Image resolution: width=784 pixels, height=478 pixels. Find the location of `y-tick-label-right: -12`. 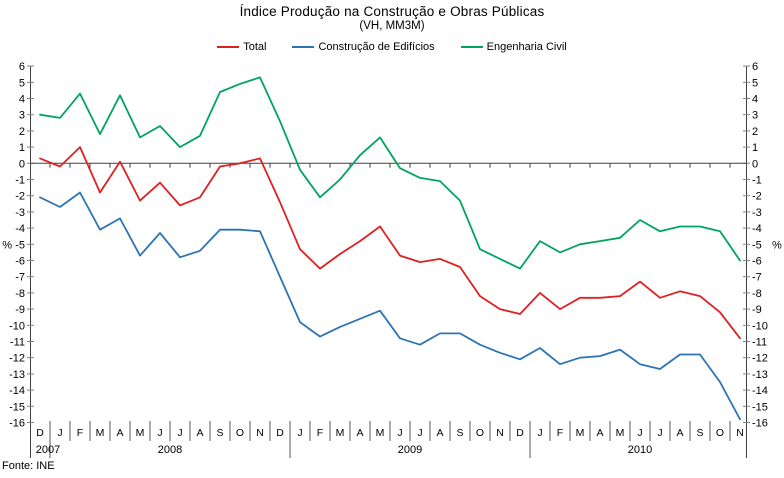

y-tick-label-right: -12 is located at coordinates (760, 359).